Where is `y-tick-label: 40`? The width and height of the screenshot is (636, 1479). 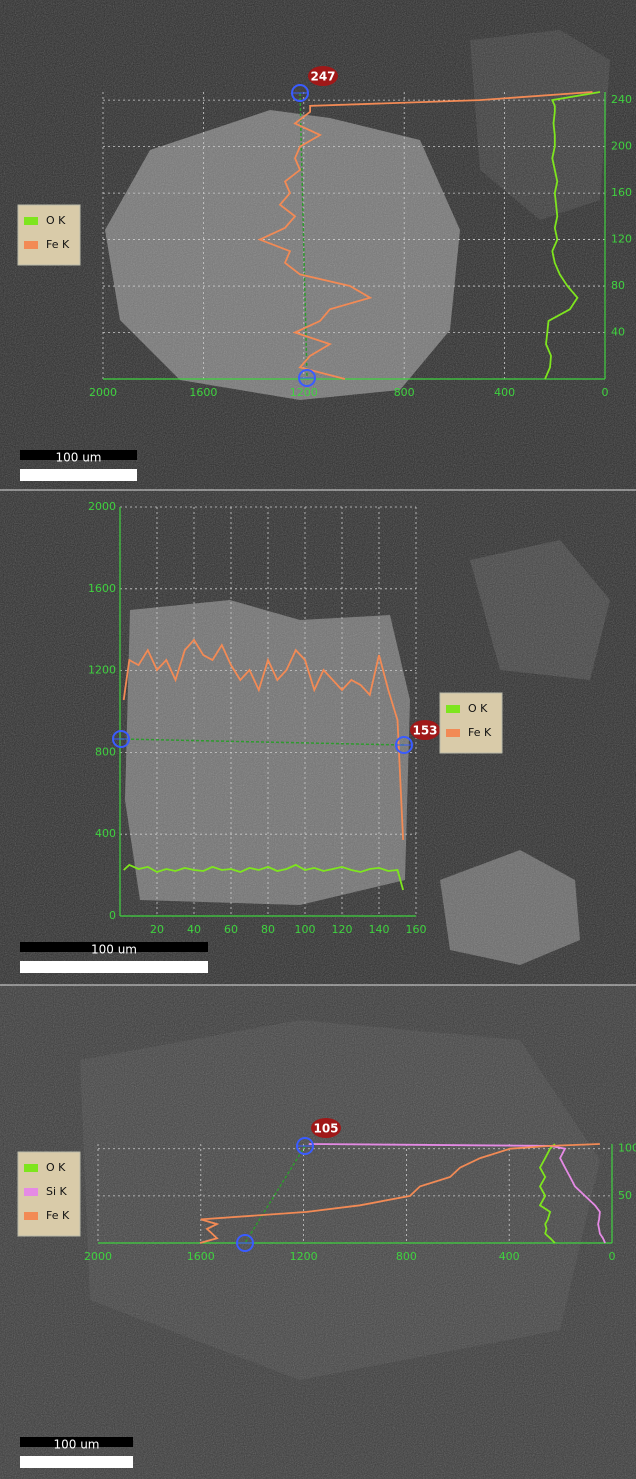 y-tick-label: 40 is located at coordinates (618, 332).